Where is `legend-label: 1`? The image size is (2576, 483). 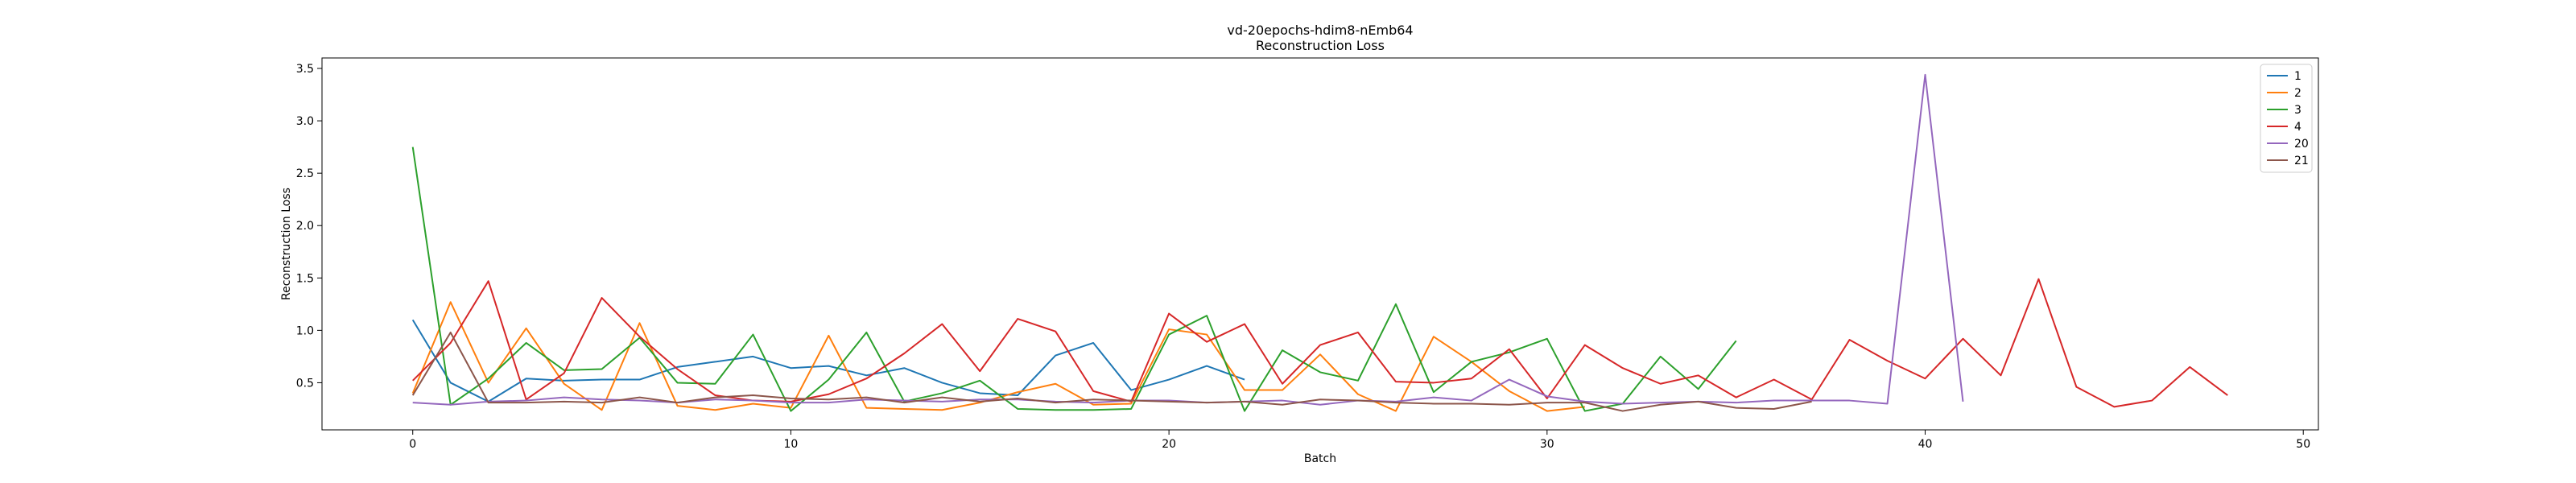
legend-label: 1 is located at coordinates (2297, 76).